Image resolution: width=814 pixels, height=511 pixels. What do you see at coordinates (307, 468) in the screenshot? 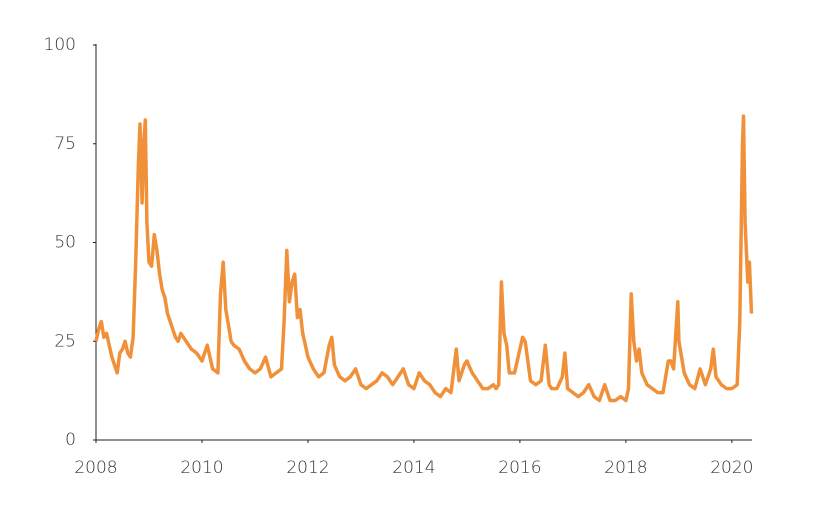
I see `x-tick-label: 2012` at bounding box center [307, 468].